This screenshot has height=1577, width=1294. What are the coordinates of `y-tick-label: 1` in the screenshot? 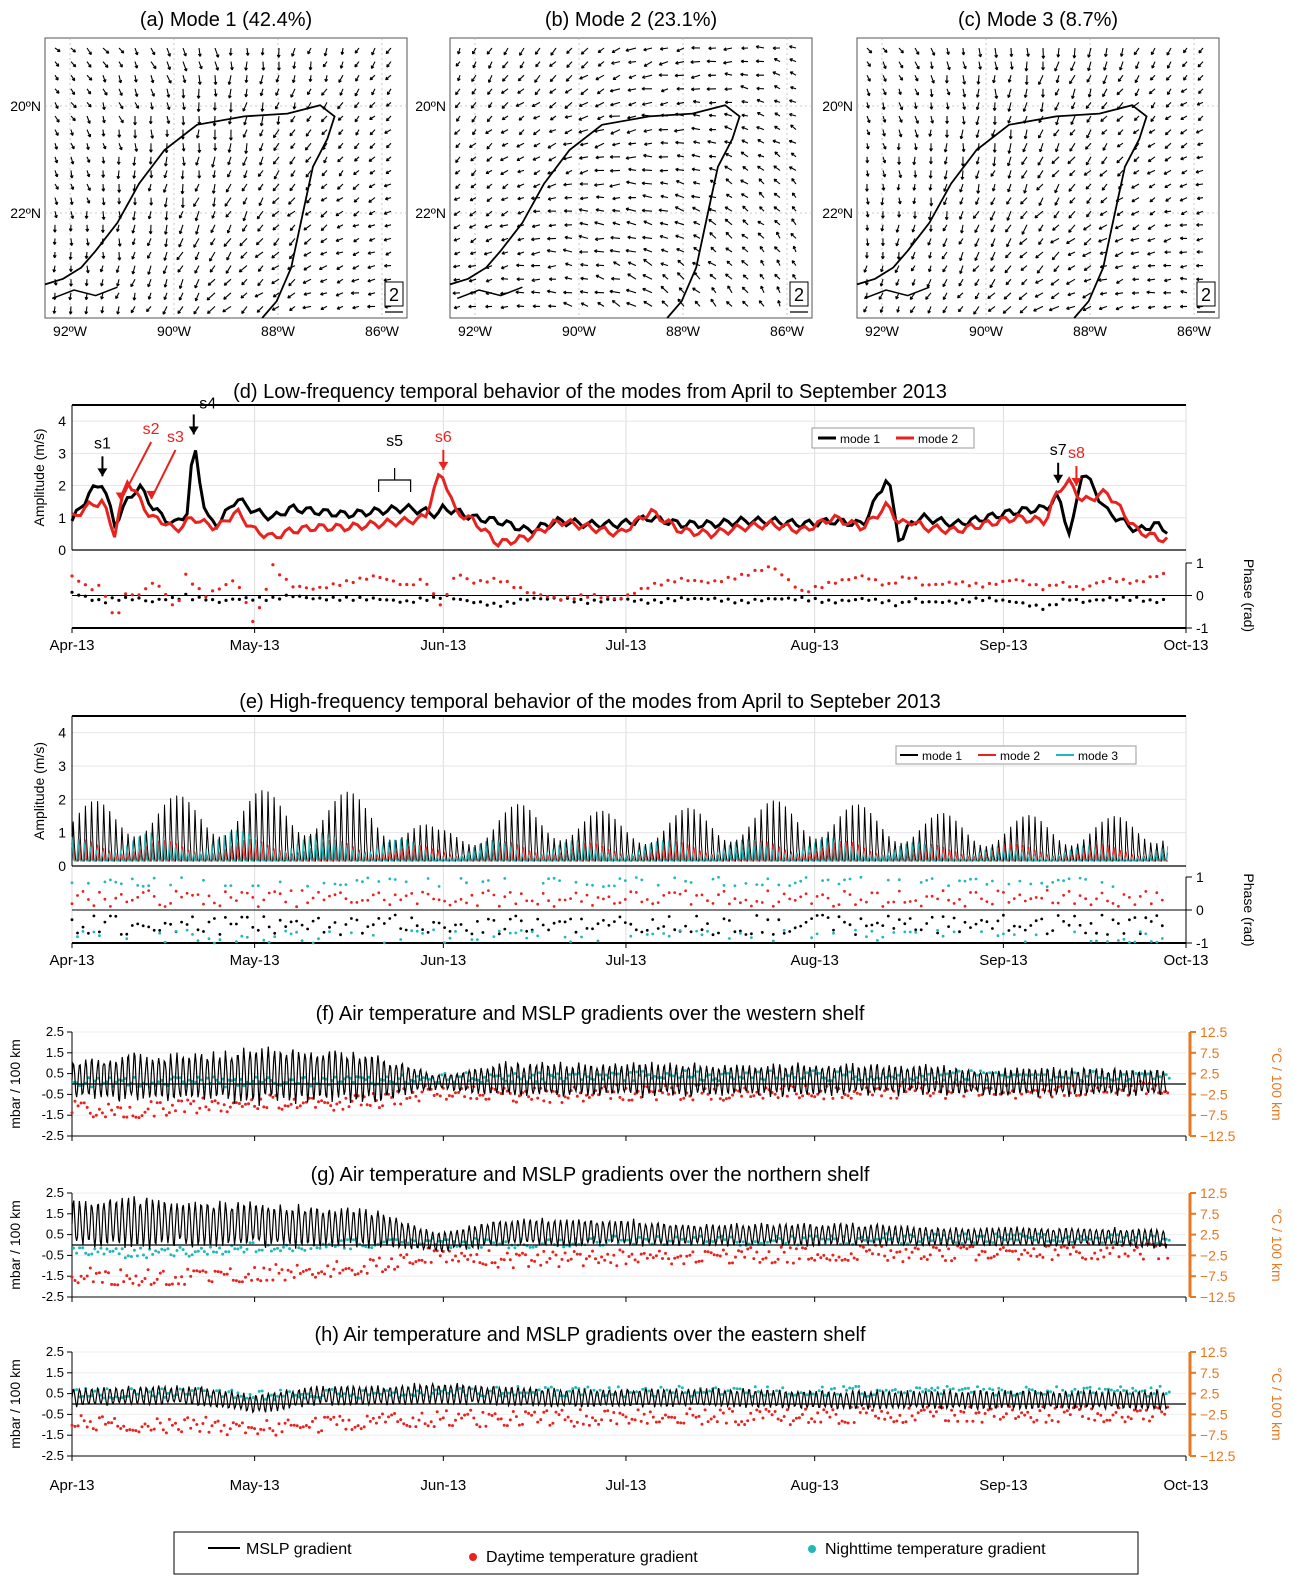 It's located at (62, 833).